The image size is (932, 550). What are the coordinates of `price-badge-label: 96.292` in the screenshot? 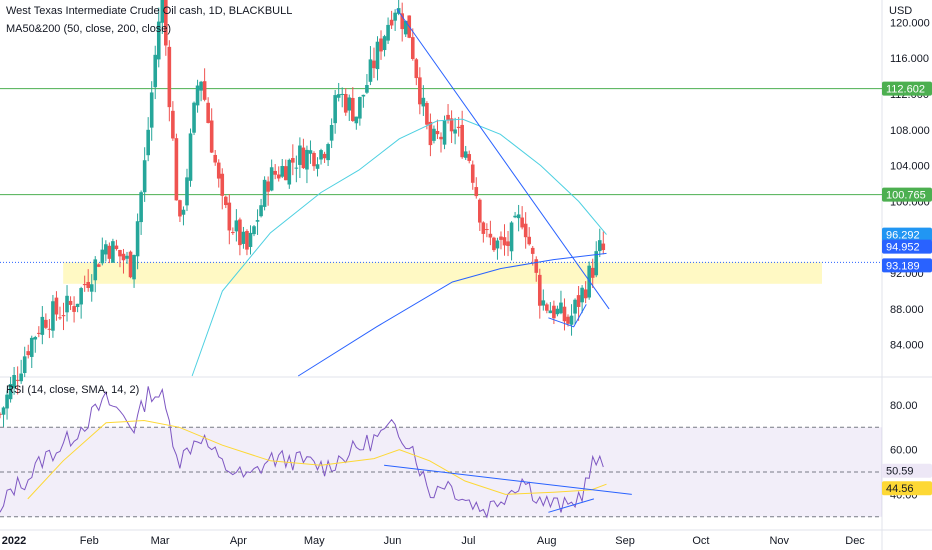 It's located at (903, 236).